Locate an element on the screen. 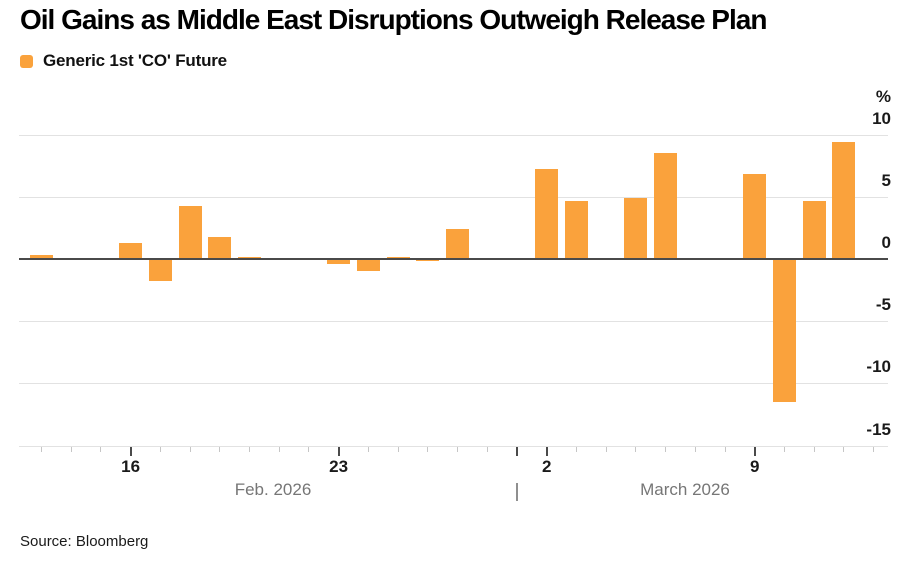 The image size is (903, 564). legend: Generic 1st 'CO' Future is located at coordinates (123, 61).